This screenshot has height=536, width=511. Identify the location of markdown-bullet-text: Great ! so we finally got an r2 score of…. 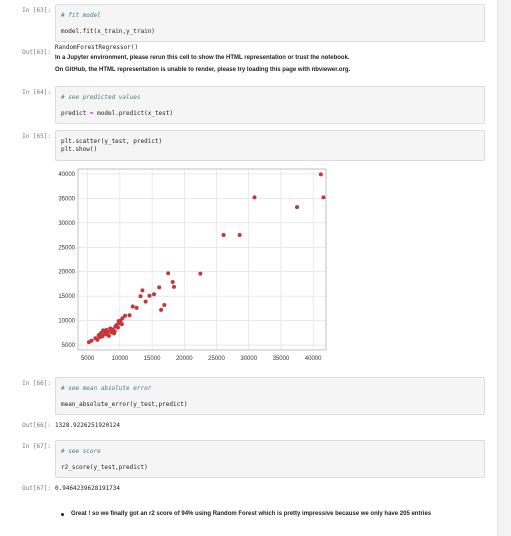
(271, 514).